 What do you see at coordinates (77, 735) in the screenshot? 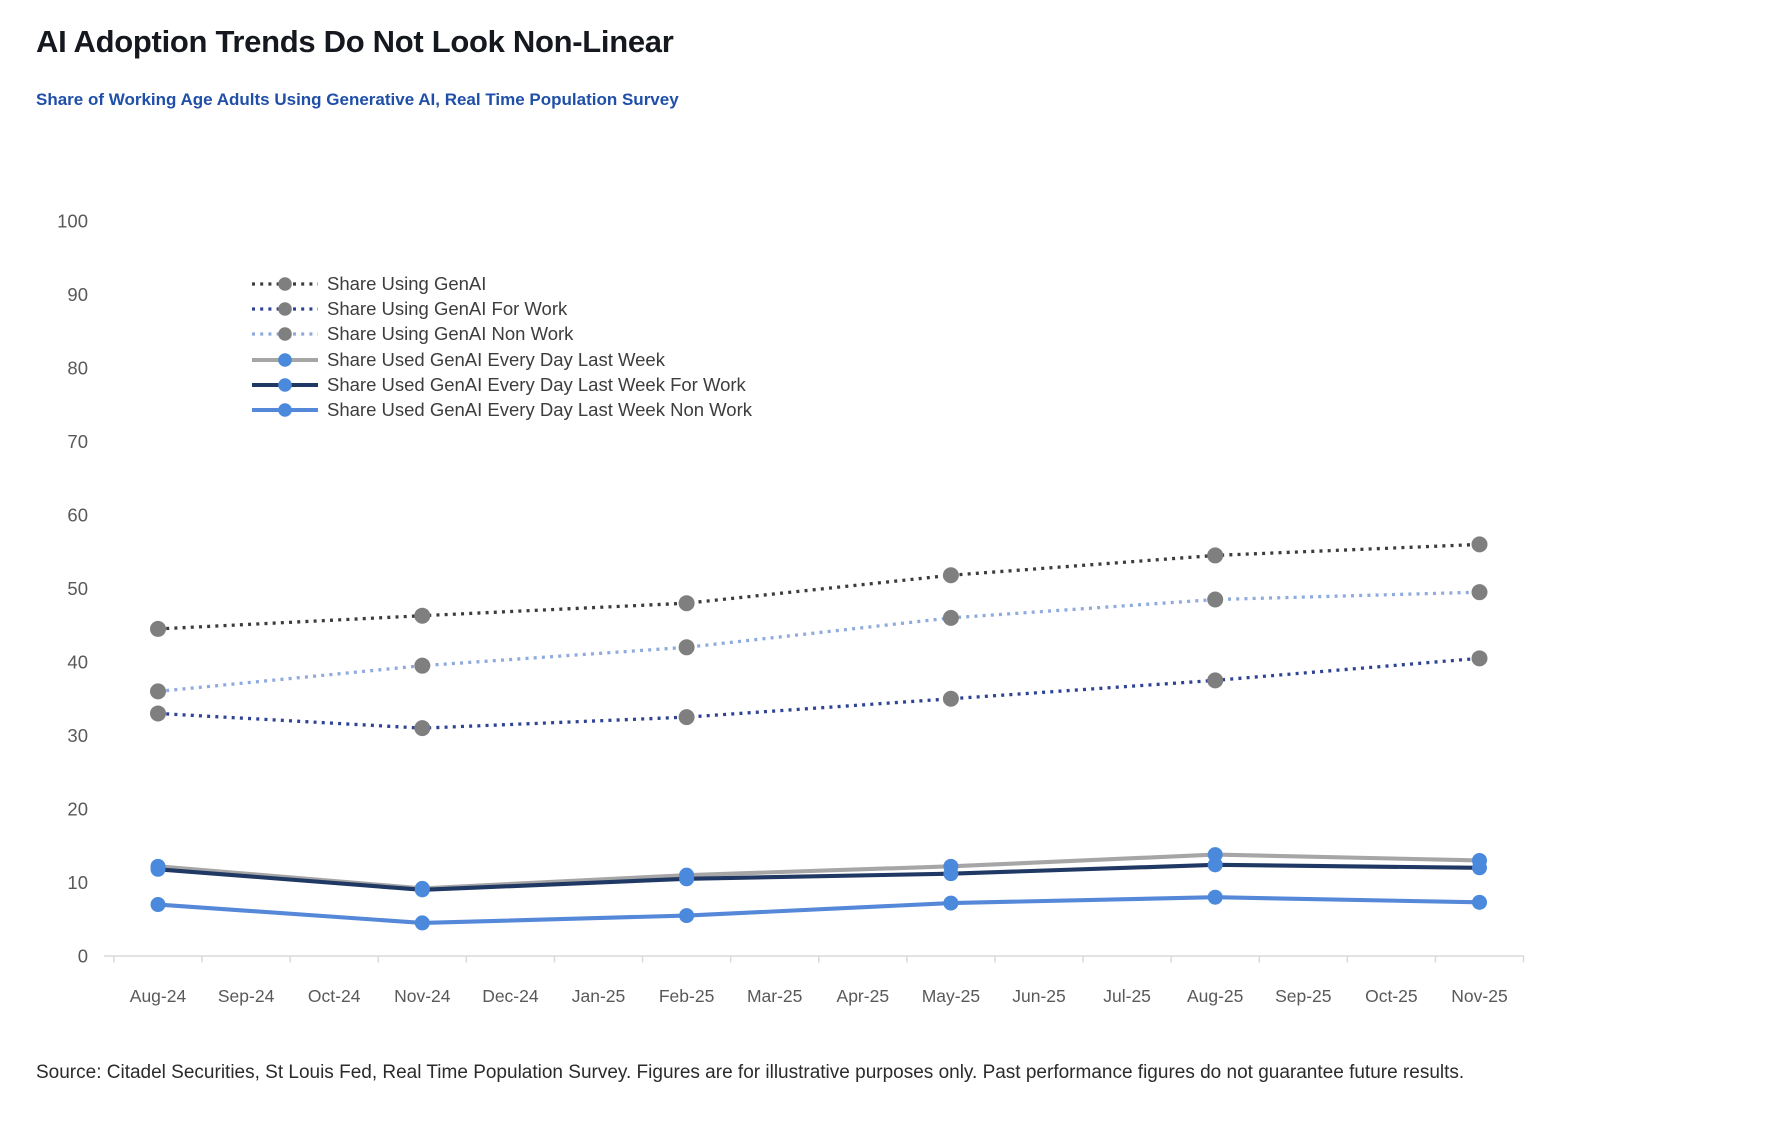
I see `y-axis-tick-label: 30` at bounding box center [77, 735].